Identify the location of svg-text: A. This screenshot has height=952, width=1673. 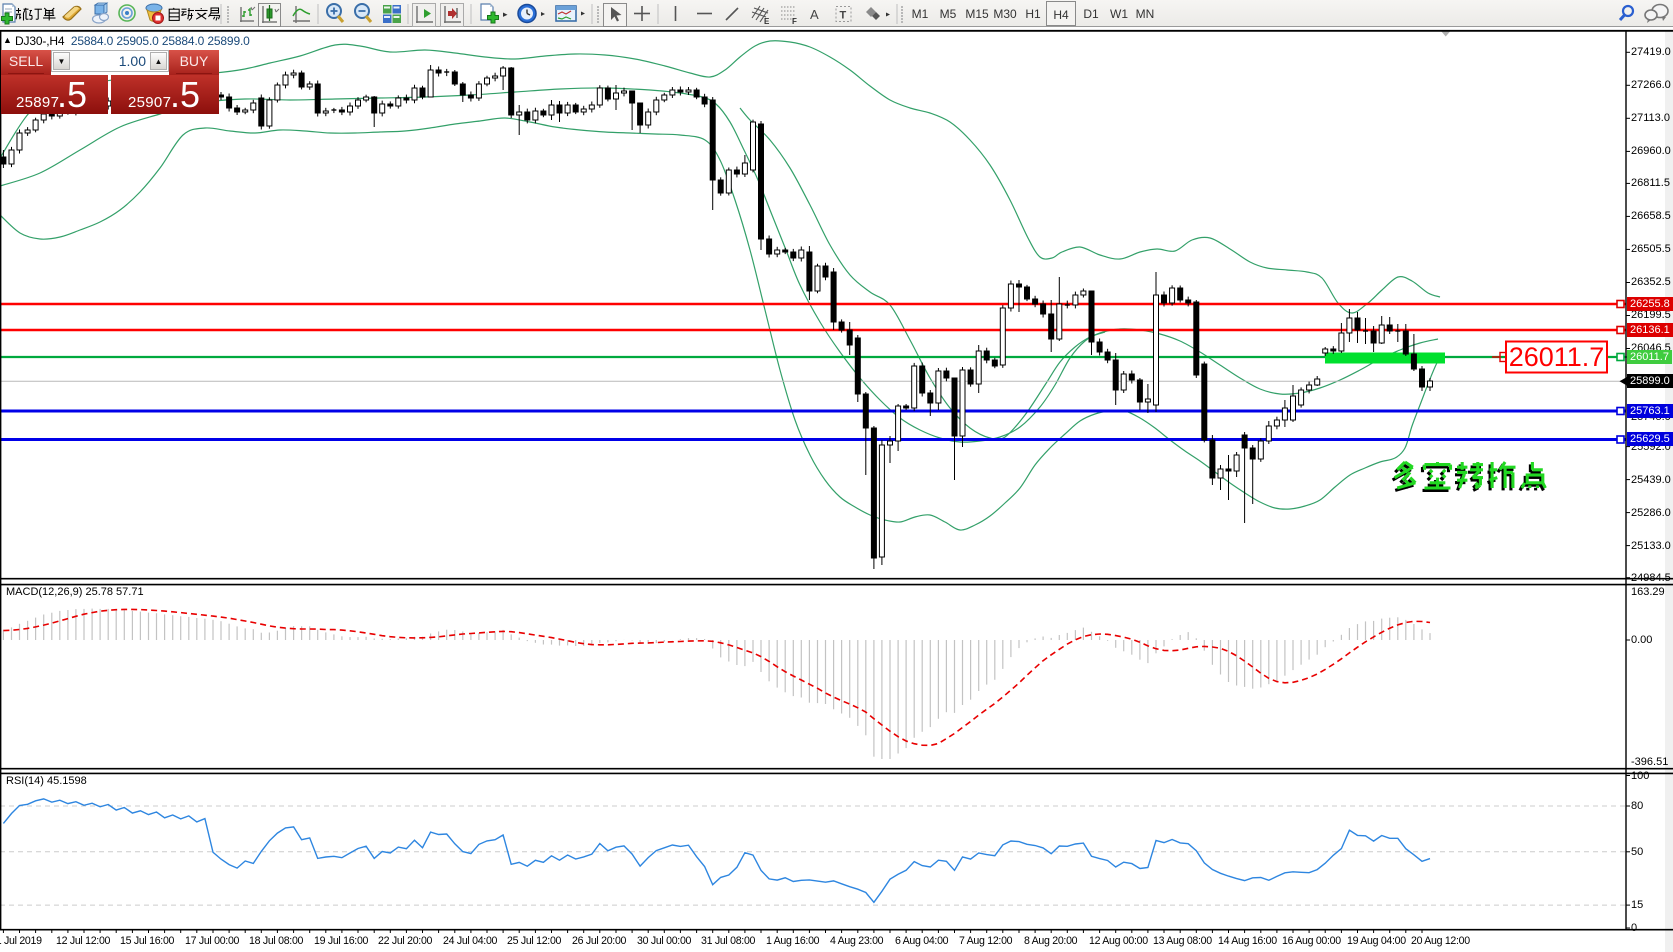
(814, 14).